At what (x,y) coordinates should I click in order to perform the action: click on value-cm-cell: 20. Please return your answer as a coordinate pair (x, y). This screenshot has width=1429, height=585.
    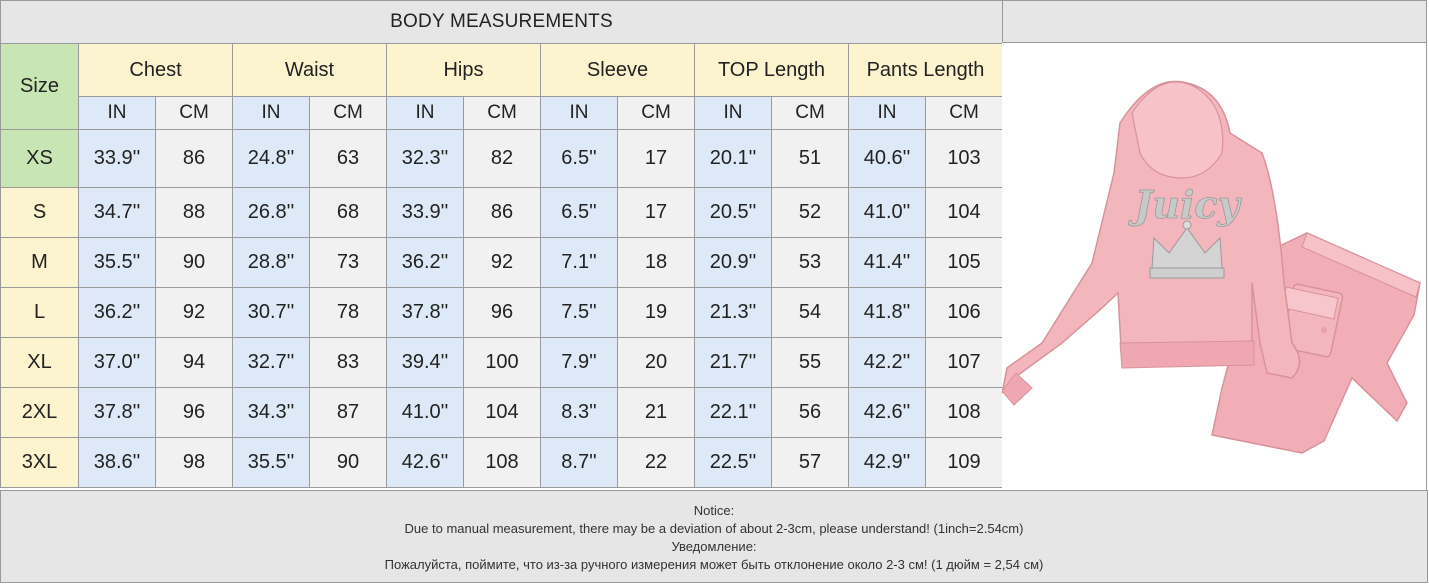
    Looking at the image, I should click on (656, 362).